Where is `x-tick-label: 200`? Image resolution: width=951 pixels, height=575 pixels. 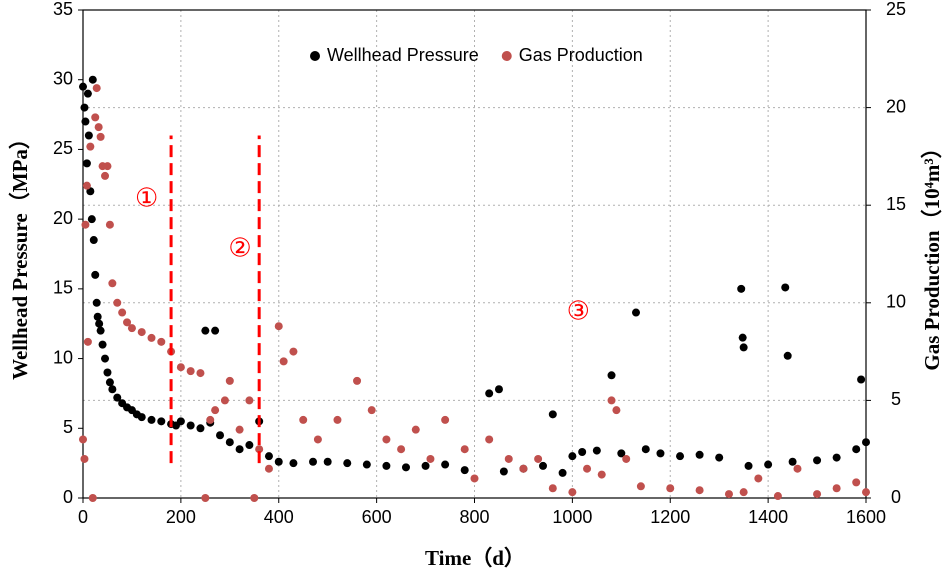
x-tick-label: 200 is located at coordinates (181, 517).